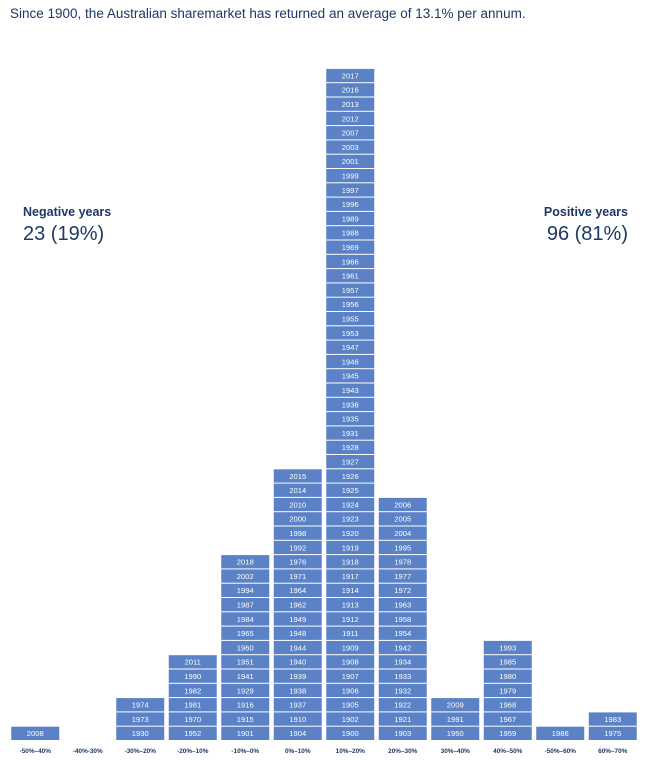 The image size is (658, 760). I want to click on category-label: 40%–50%, so click(507, 751).